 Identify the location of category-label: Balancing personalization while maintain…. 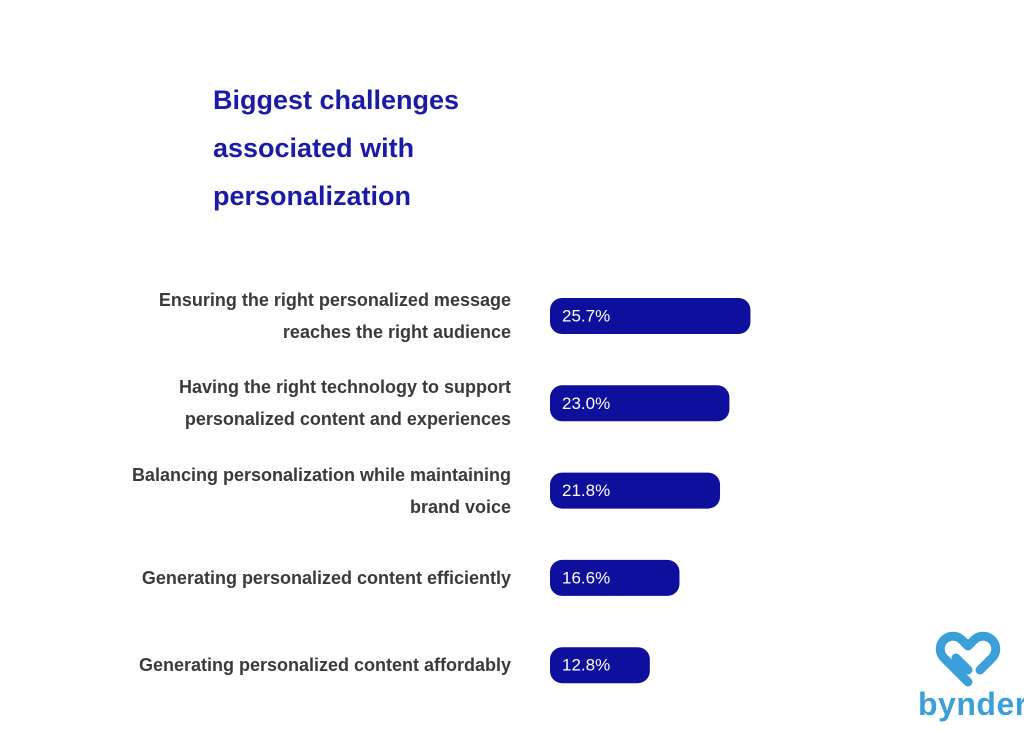
(321, 490).